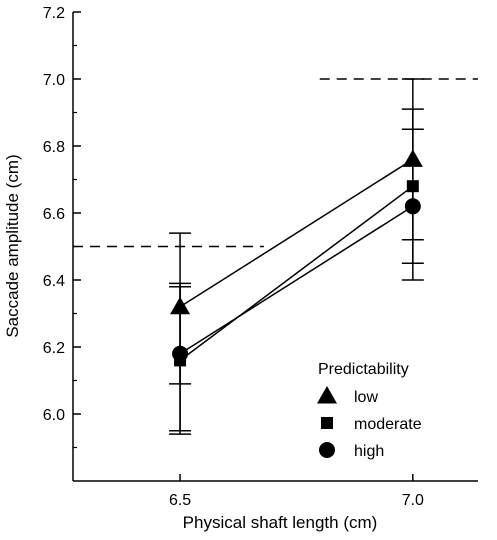 Image resolution: width=497 pixels, height=540 pixels. What do you see at coordinates (327, 423) in the screenshot?
I see `legend-square-icon` at bounding box center [327, 423].